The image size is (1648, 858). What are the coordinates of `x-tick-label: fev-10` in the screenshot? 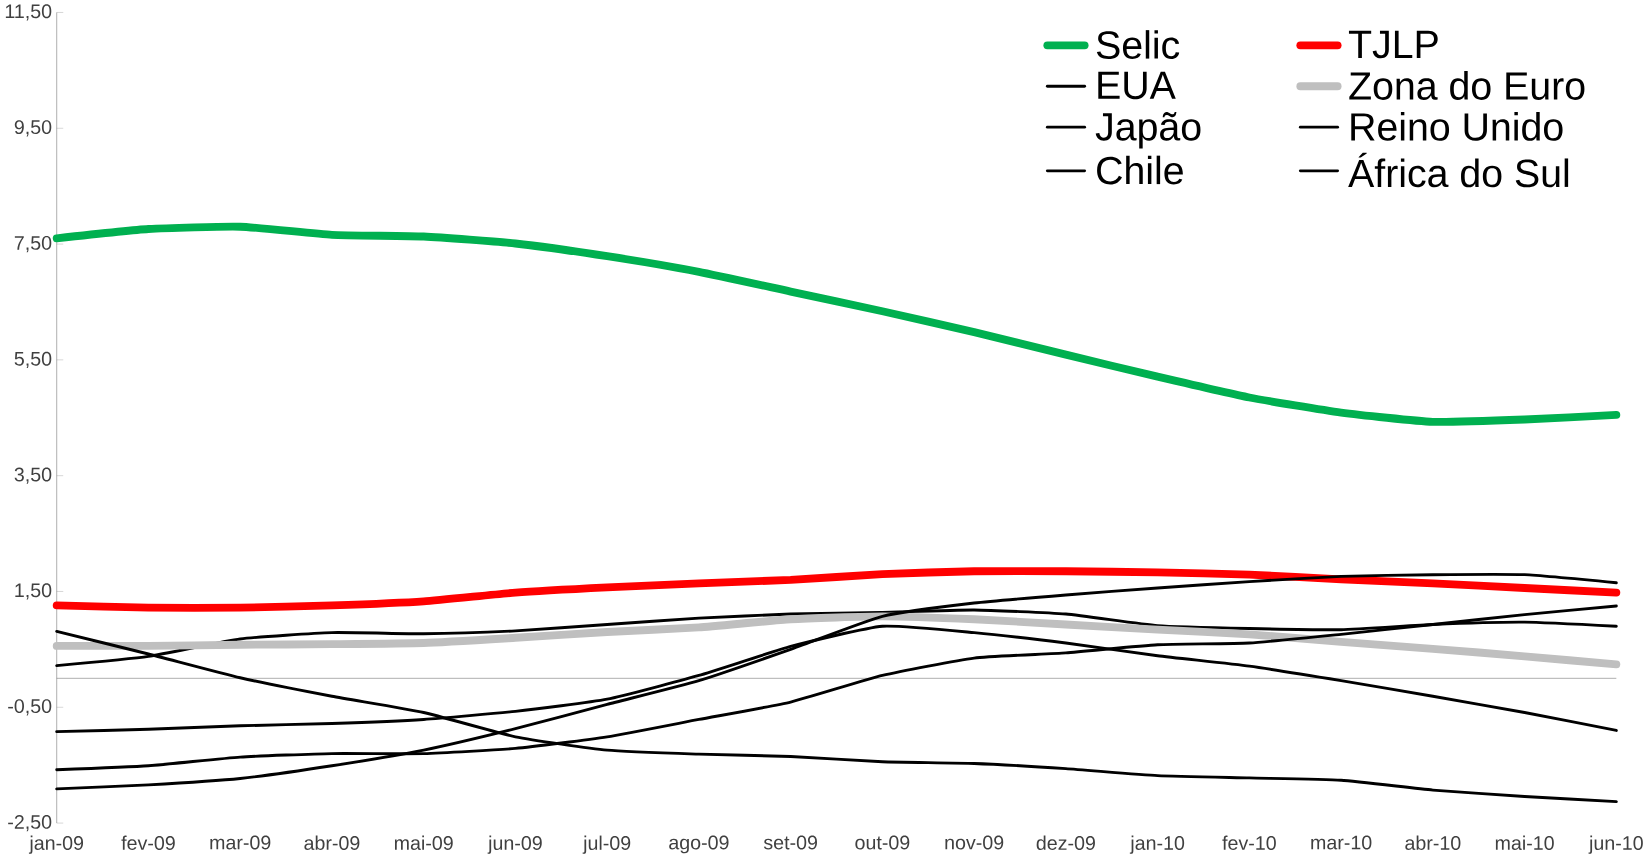 It's located at (1249, 842).